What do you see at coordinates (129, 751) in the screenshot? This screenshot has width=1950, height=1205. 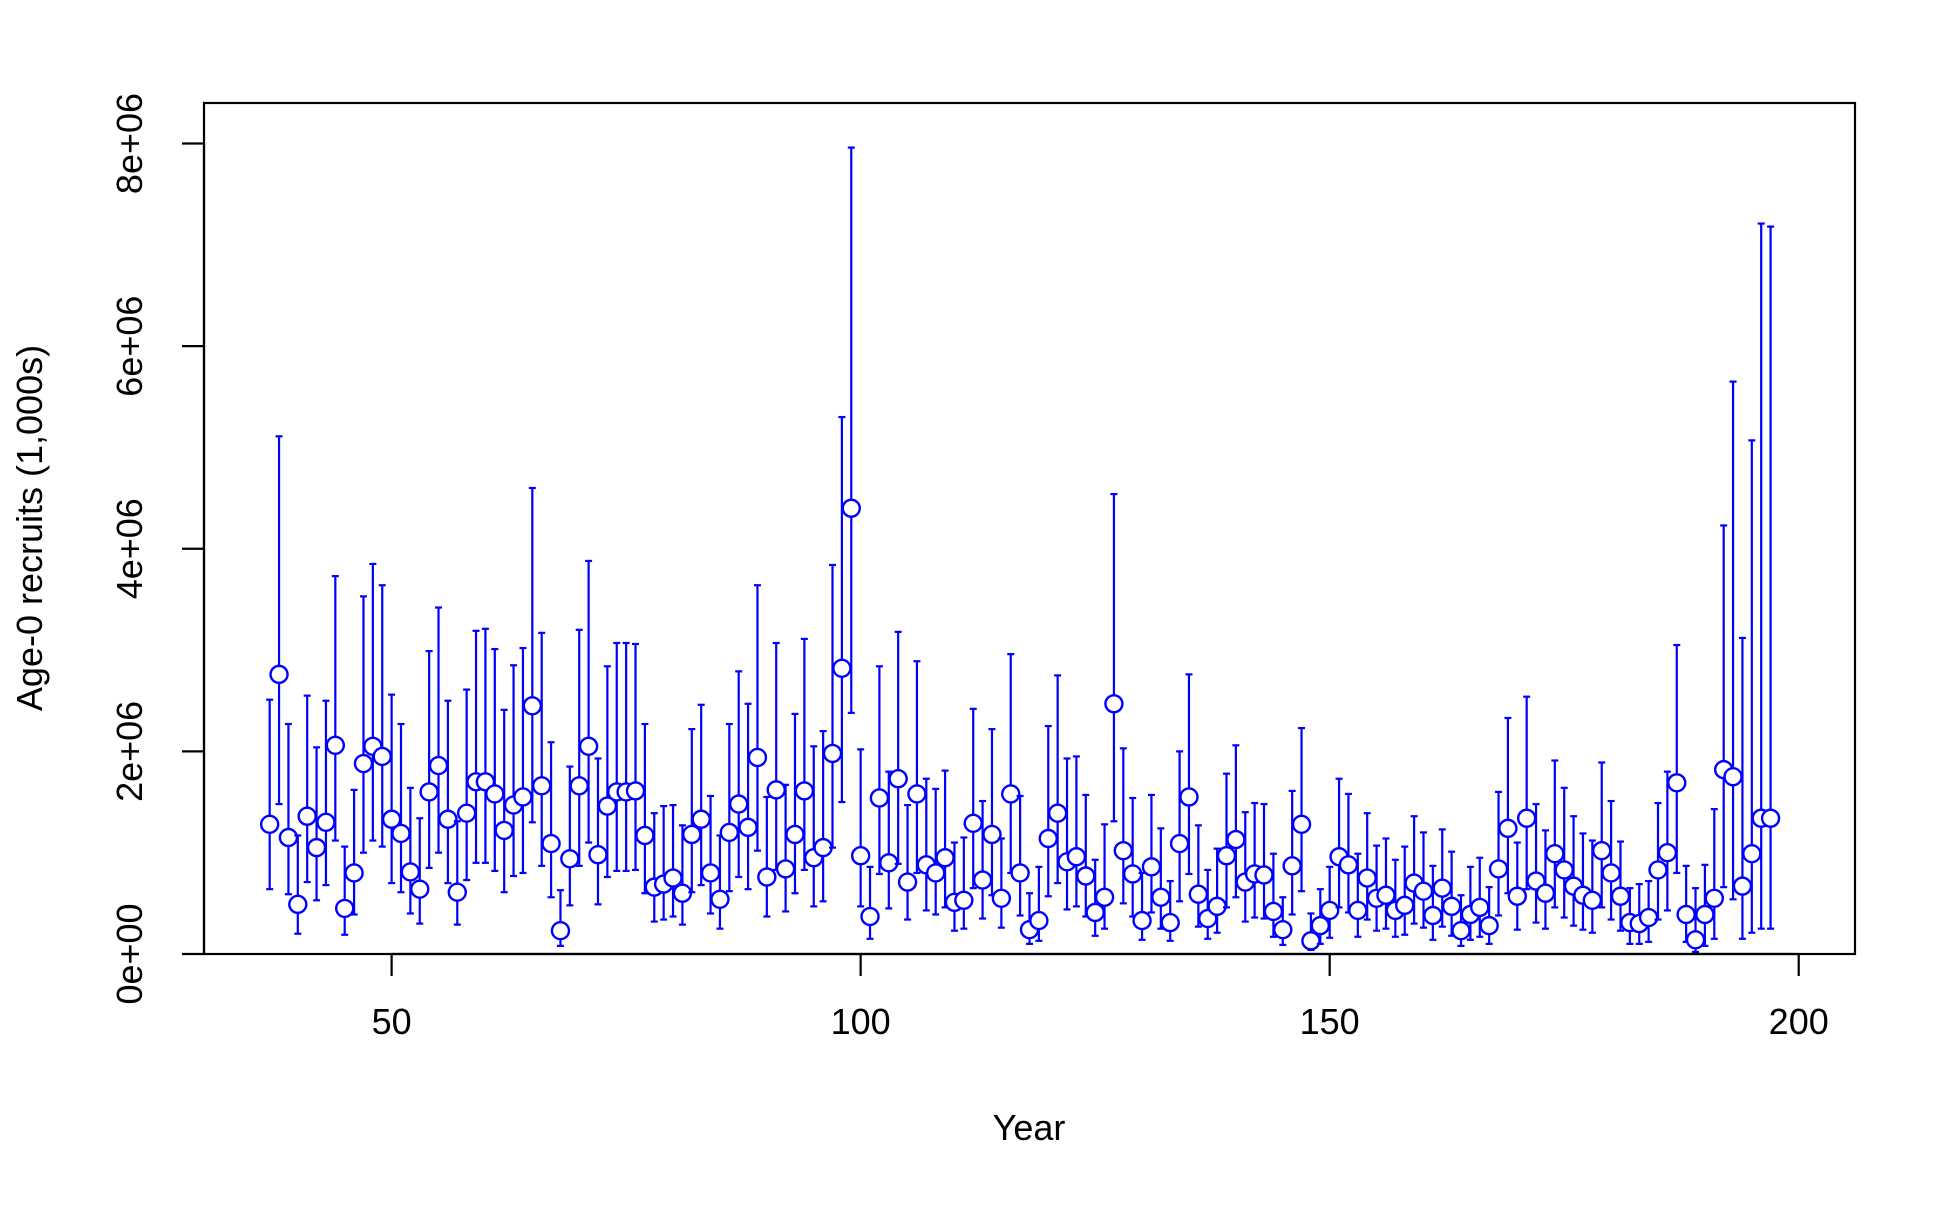 I see `y-tick-label: 2e+06` at bounding box center [129, 751].